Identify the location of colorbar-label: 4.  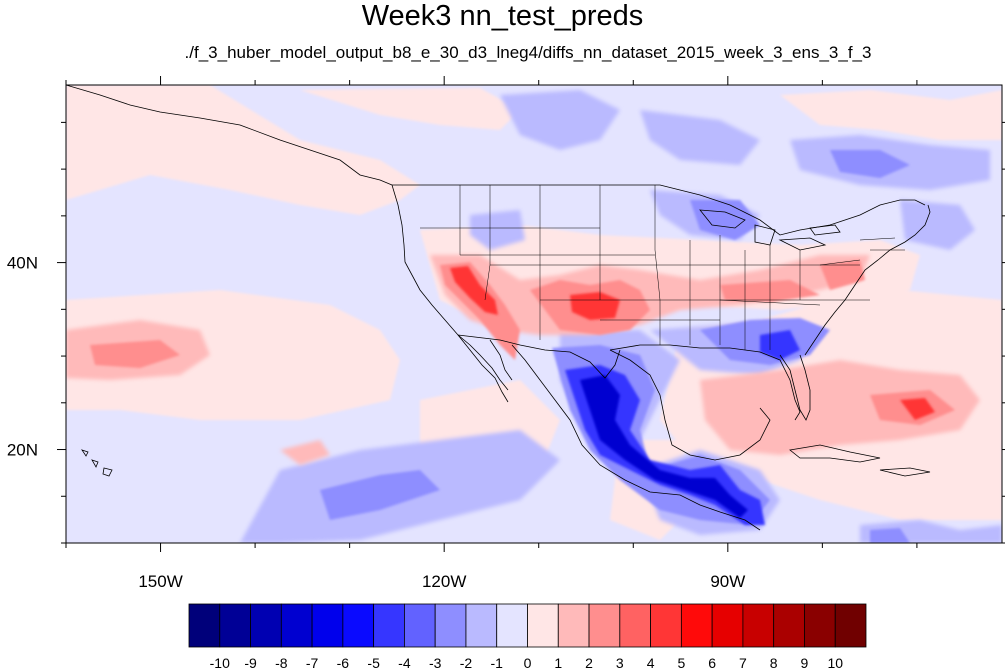
(651, 663).